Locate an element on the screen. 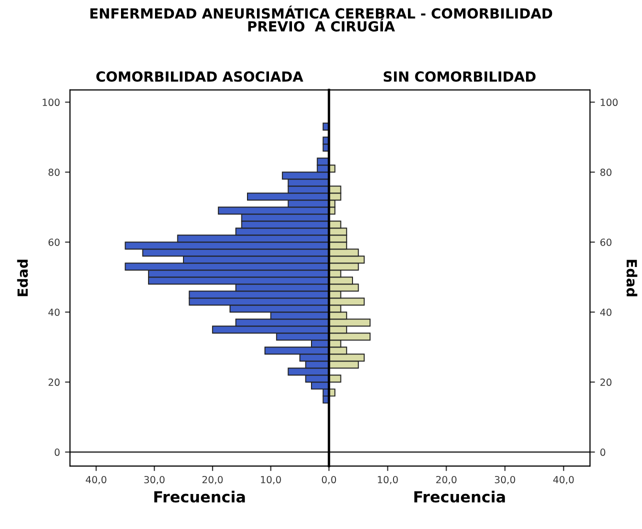 Image resolution: width=642 pixels, height=529 pixels. chart-subtitle: COMORBILIDAD ASOCIADA is located at coordinates (200, 76).